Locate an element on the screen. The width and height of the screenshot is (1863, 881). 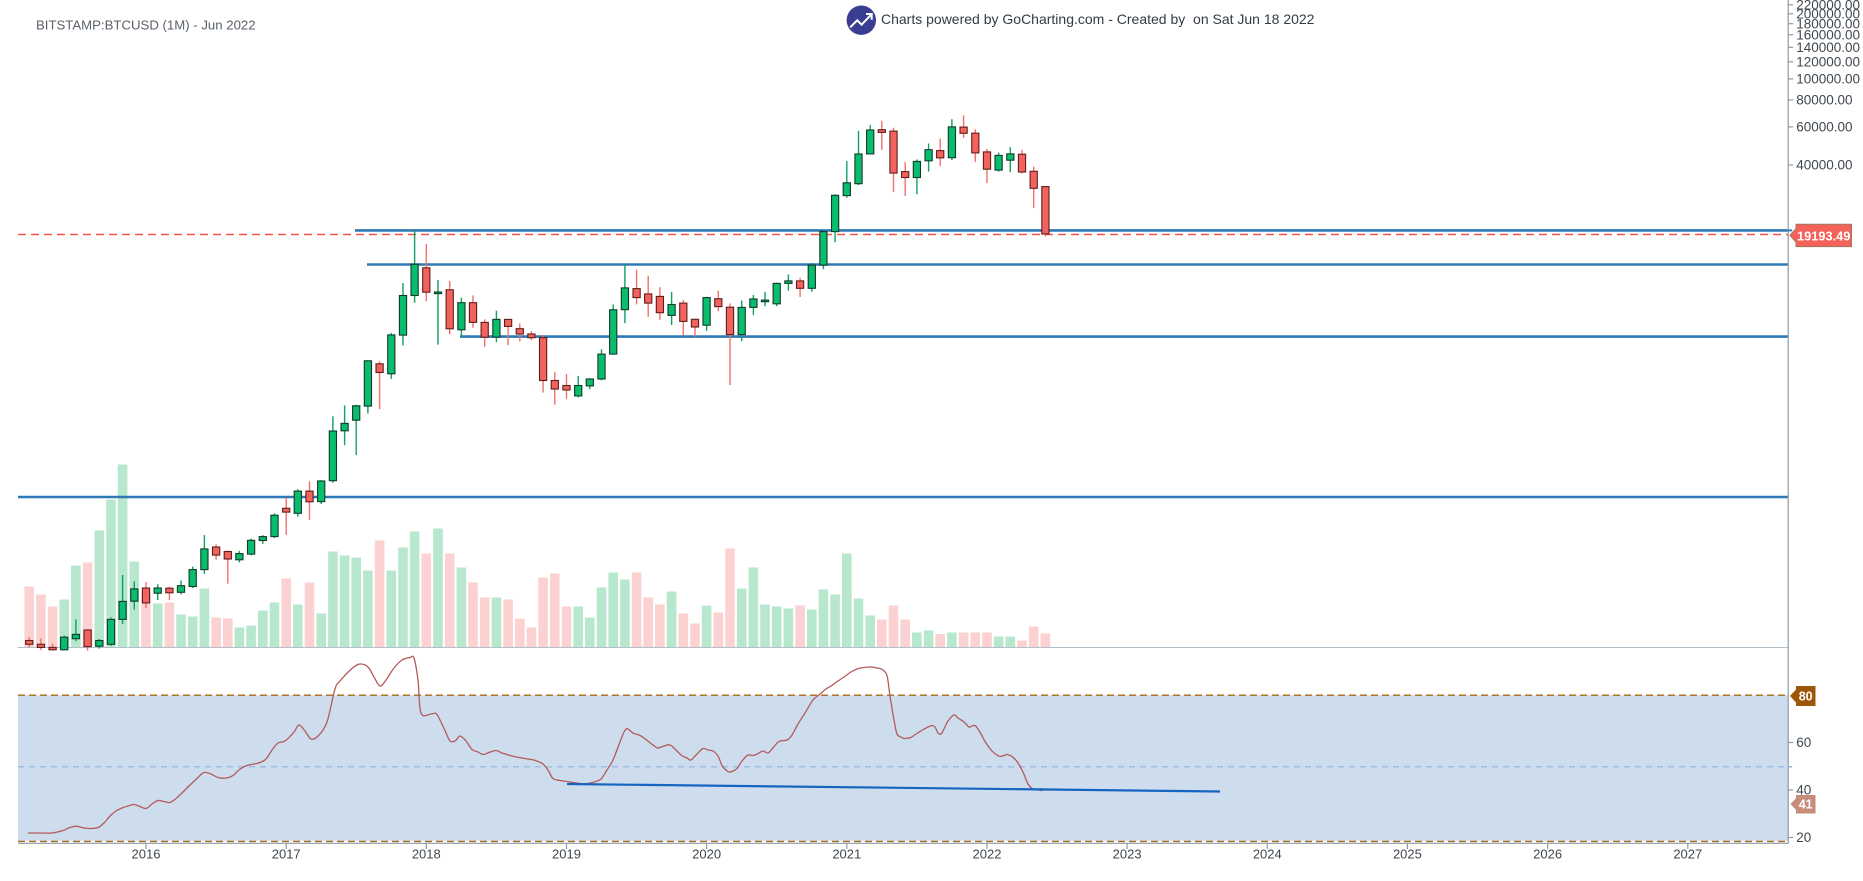
svg-text: 2016 is located at coordinates (146, 854).